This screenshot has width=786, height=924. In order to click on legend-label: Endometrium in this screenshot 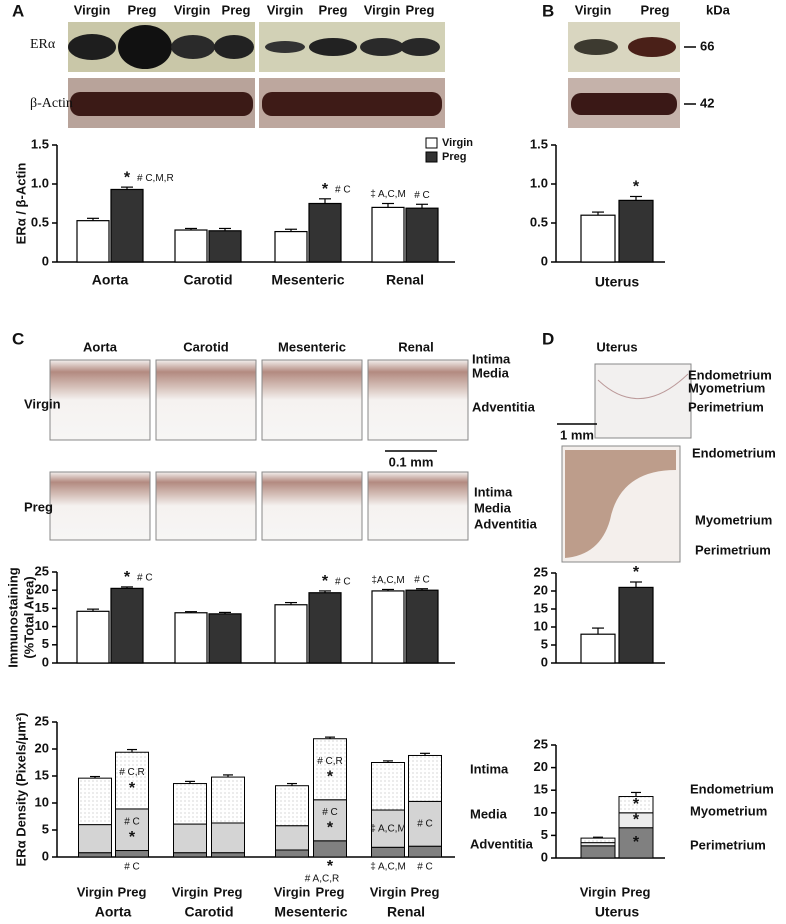, I will do `click(732, 788)`.